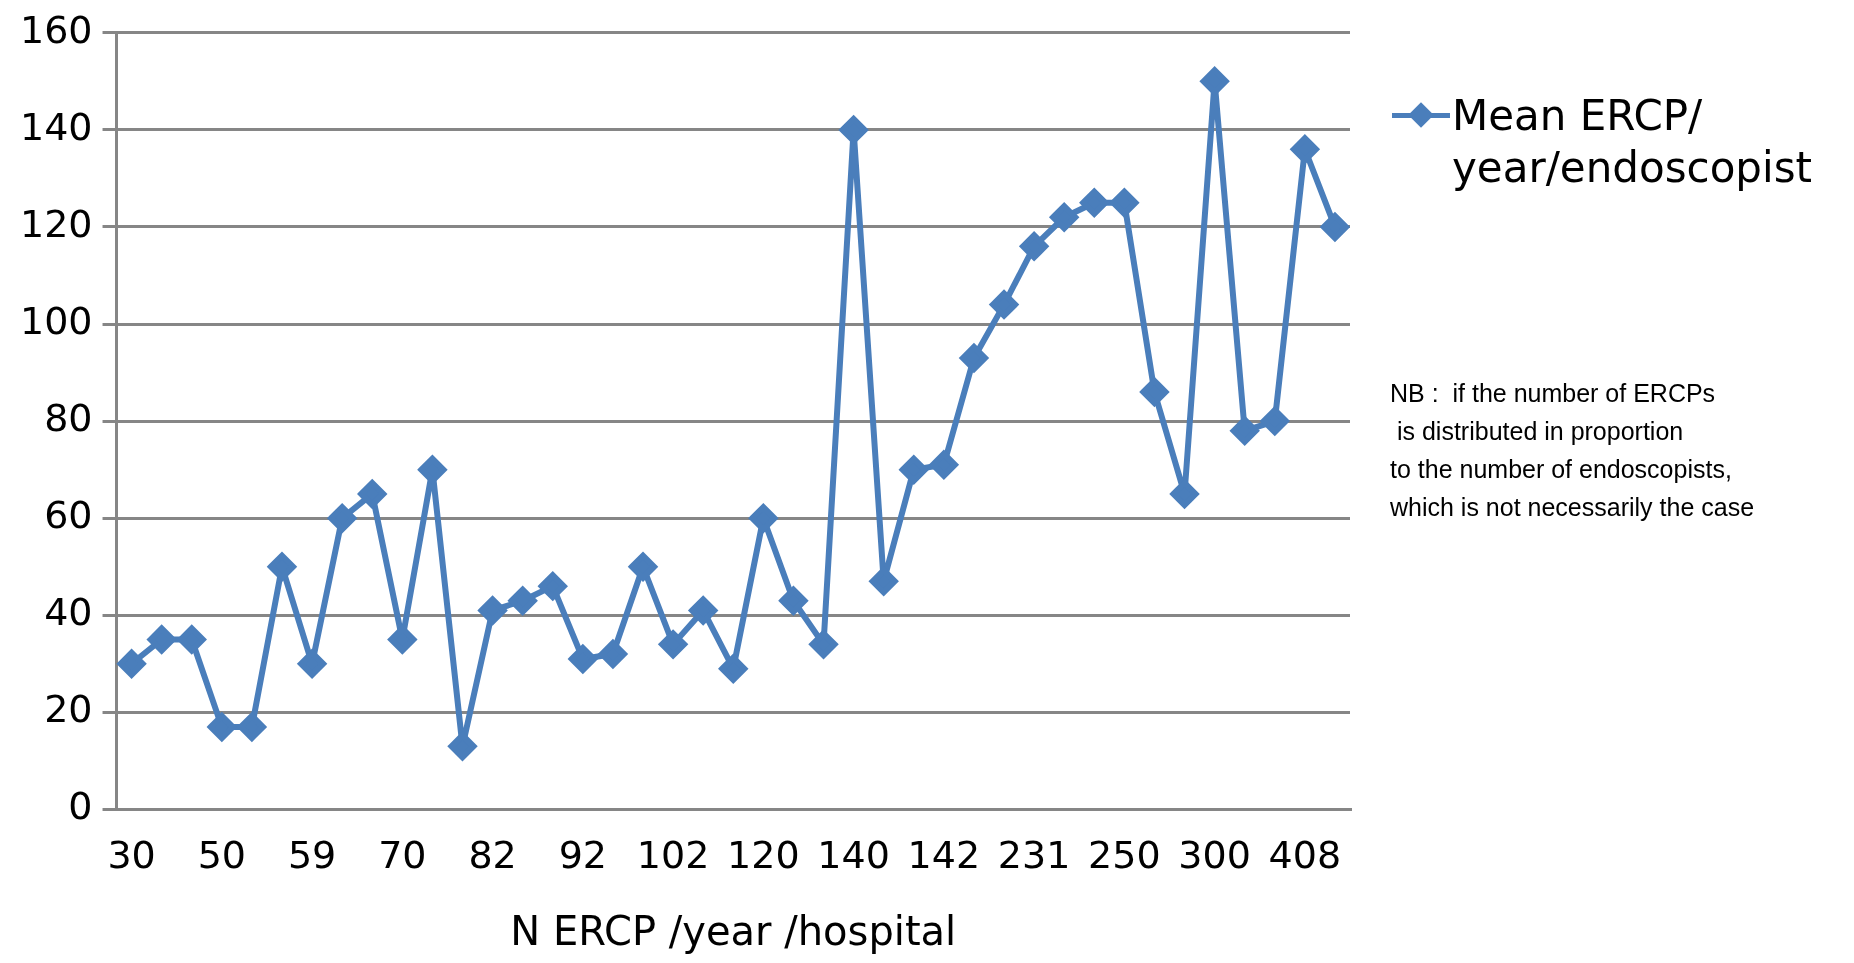 This screenshot has height=963, width=1854. I want to click on y-tick-label: 140, so click(56, 126).